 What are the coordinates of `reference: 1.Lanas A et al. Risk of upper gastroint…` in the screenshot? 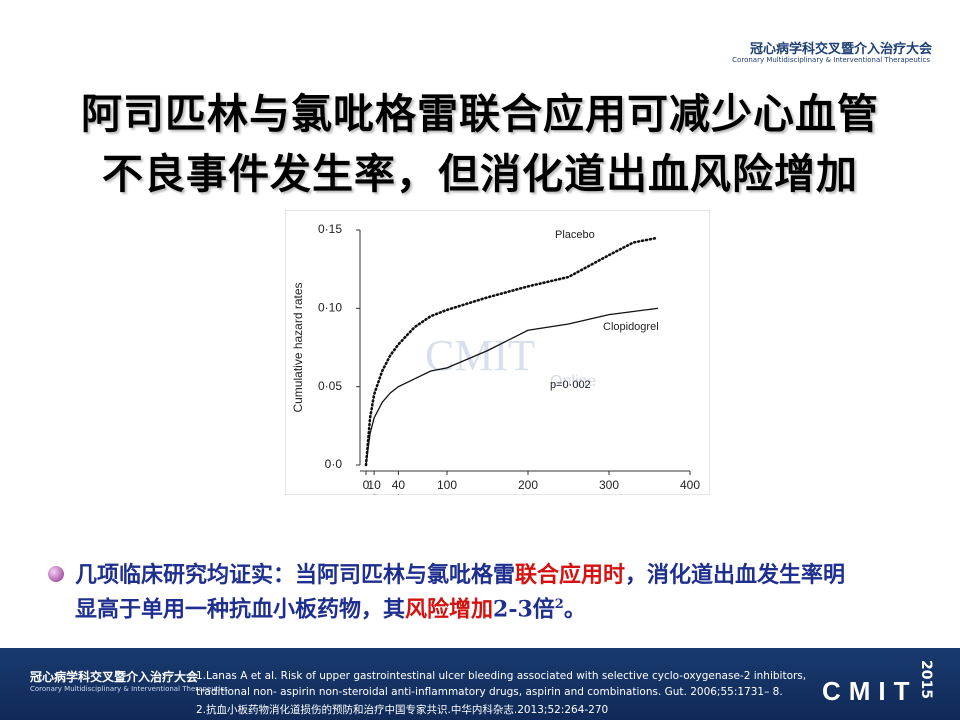 It's located at (501, 684).